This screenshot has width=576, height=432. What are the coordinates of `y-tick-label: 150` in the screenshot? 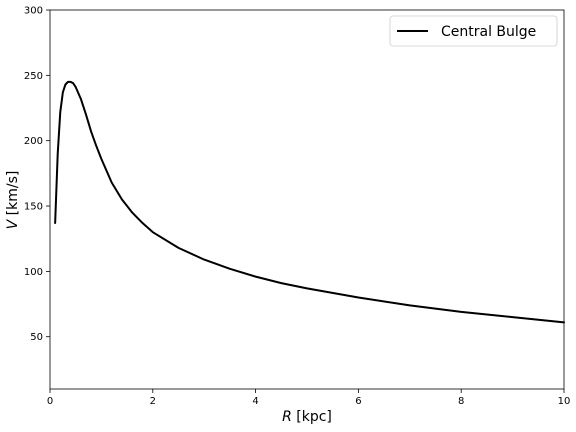 It's located at (33, 207).